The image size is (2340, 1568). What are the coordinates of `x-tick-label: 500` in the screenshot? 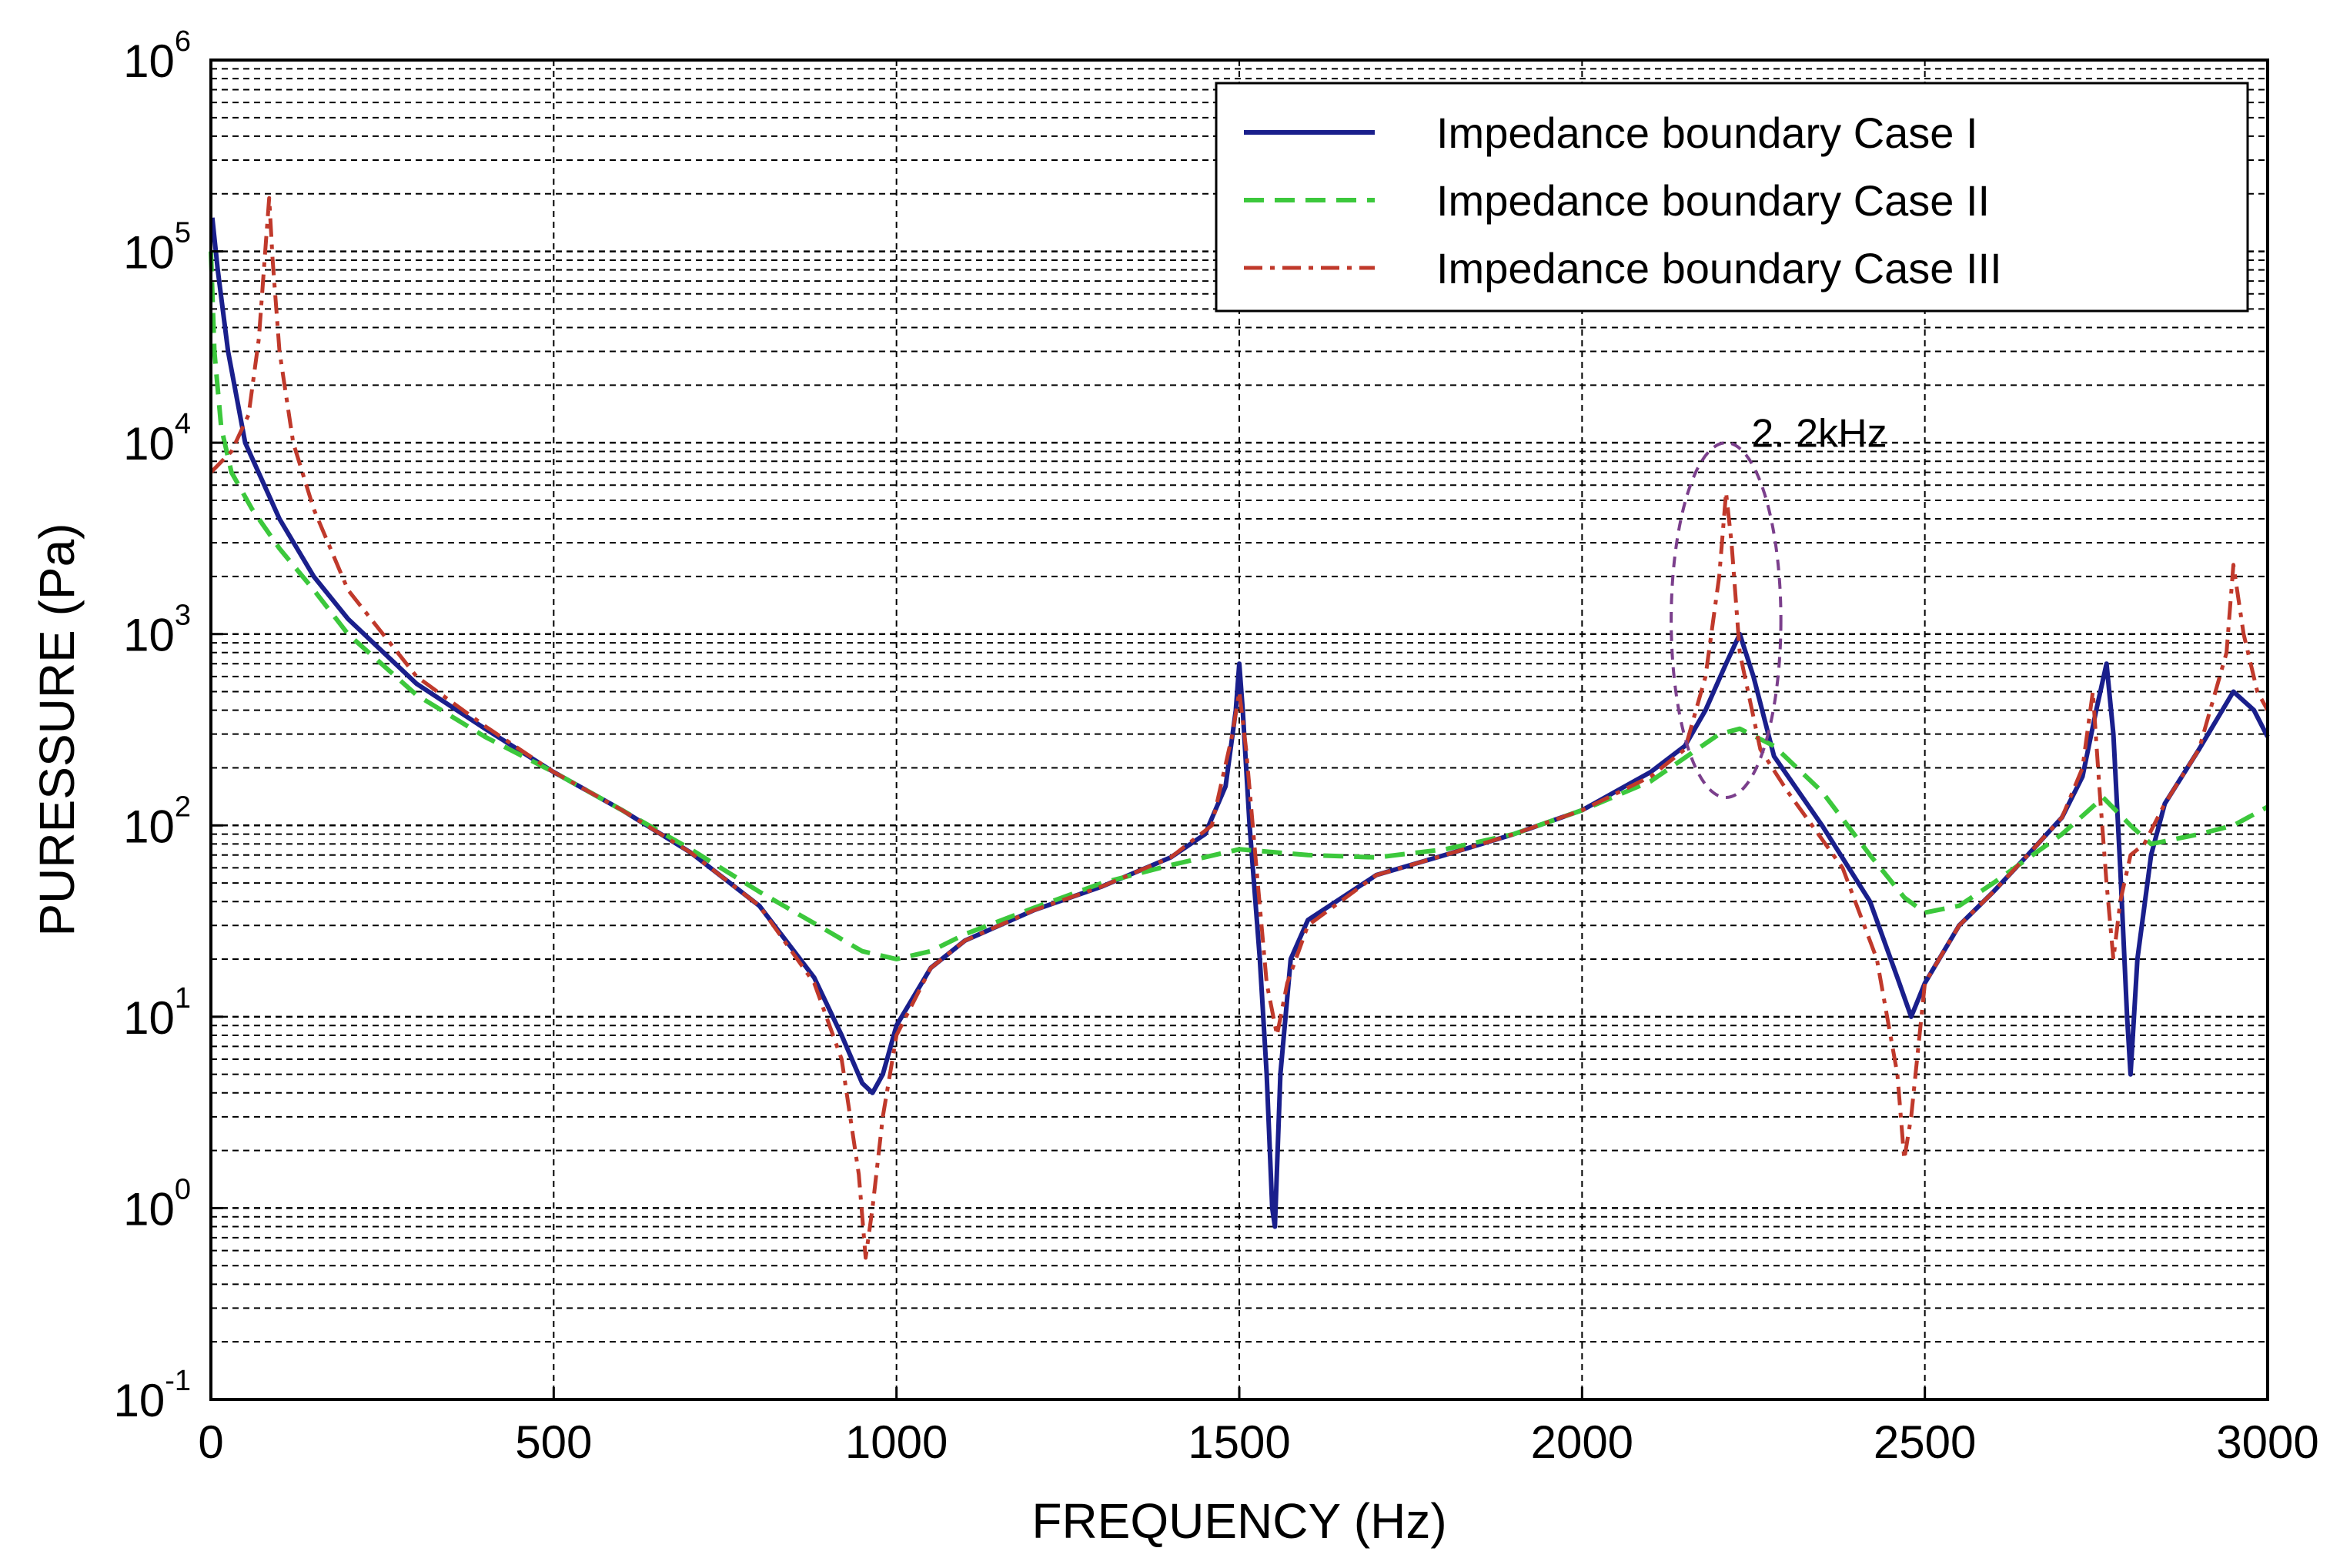 It's located at (553, 1442).